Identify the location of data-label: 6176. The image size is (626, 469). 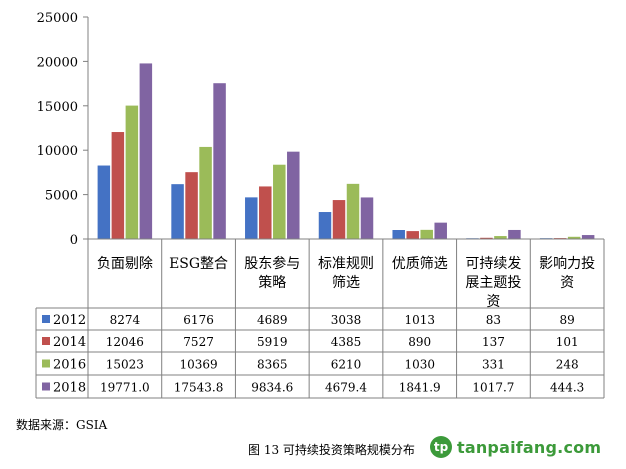
(198, 320).